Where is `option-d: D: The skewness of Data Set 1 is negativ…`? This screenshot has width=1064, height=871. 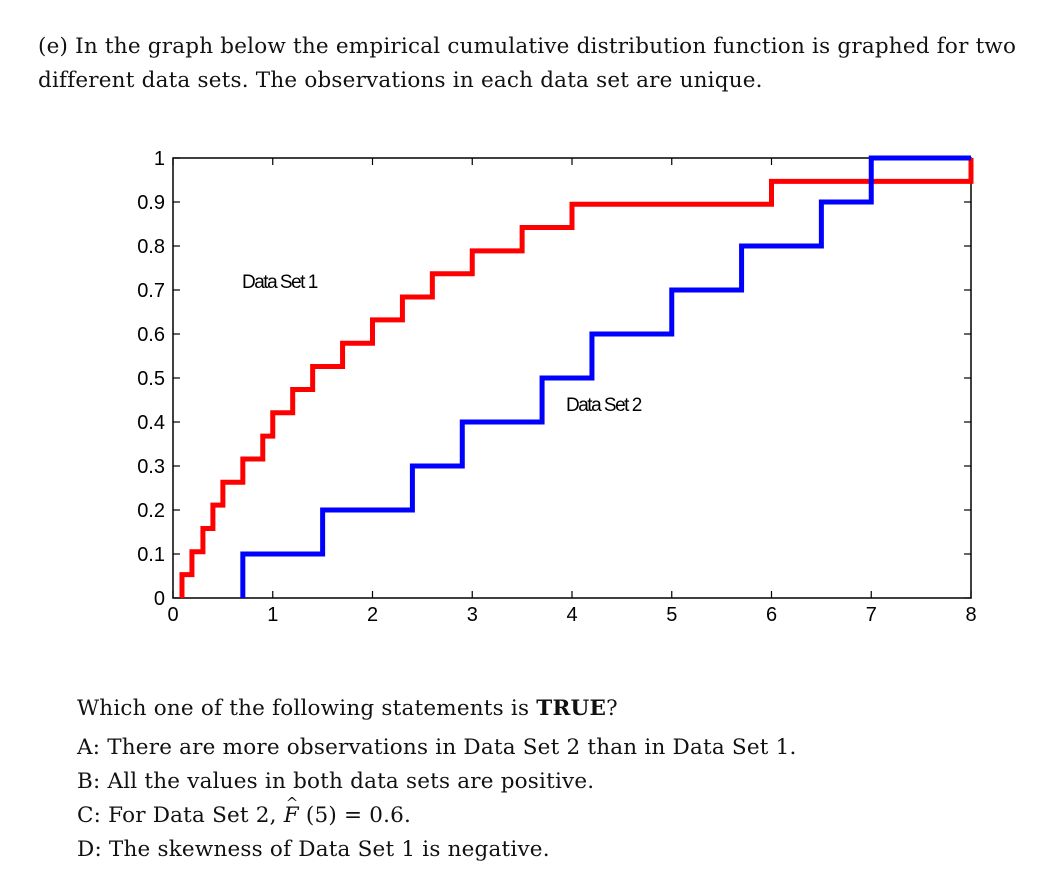 option-d: D: The skewness of Data Set 1 is negativ… is located at coordinates (313, 849).